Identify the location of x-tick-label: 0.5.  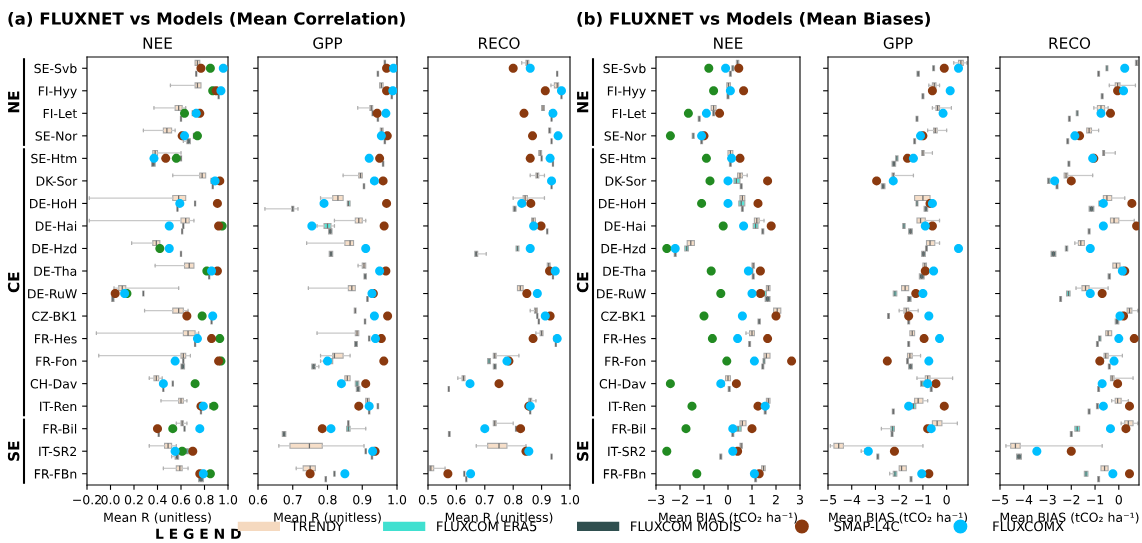
(427, 499).